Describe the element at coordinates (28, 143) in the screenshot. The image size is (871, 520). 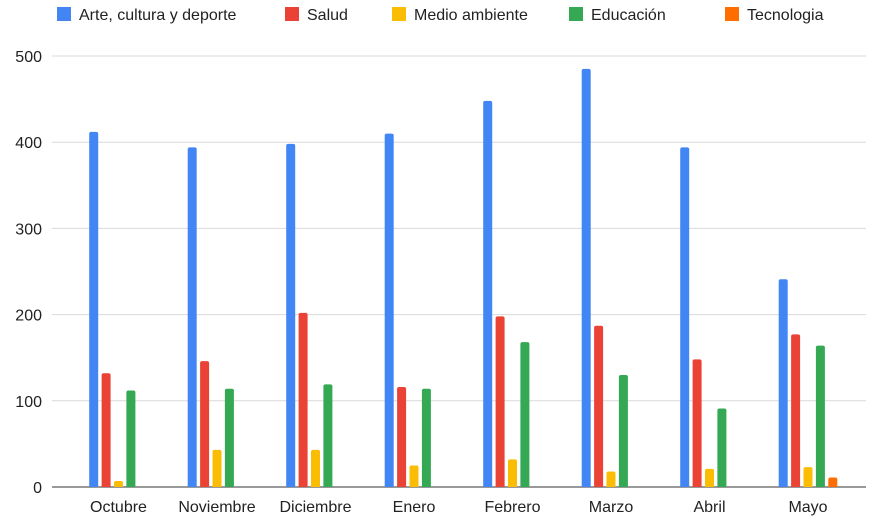
I see `y-tick-label: 400` at that location.